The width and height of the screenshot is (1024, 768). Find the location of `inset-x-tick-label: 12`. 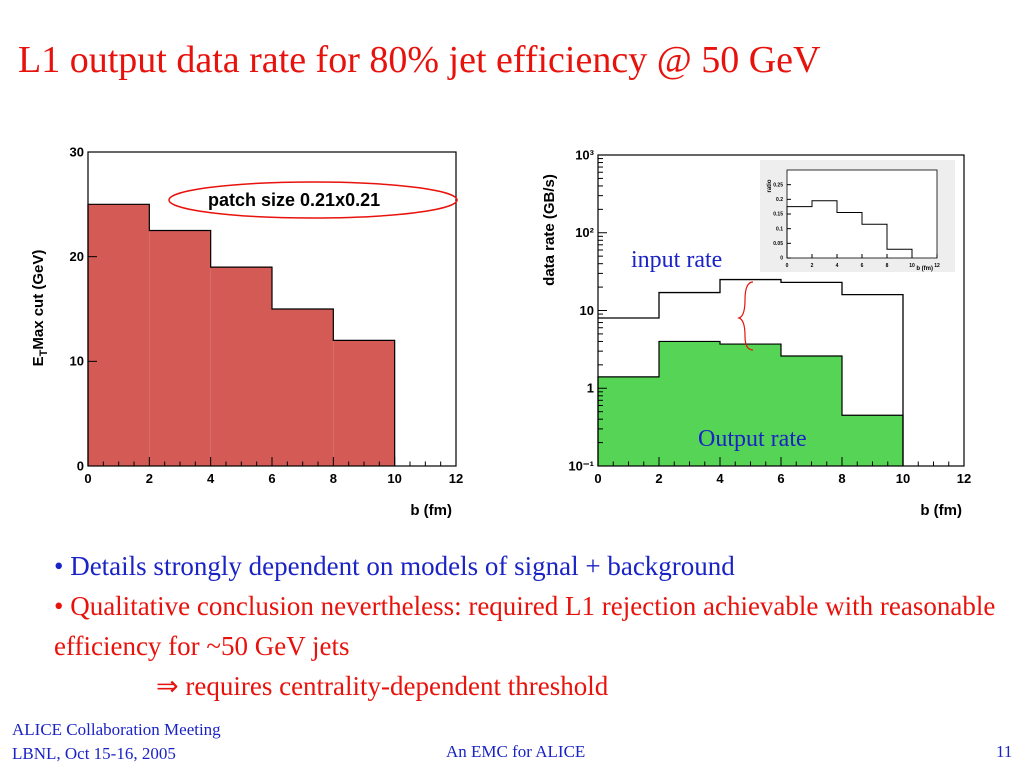

inset-x-tick-label: 12 is located at coordinates (937, 266).